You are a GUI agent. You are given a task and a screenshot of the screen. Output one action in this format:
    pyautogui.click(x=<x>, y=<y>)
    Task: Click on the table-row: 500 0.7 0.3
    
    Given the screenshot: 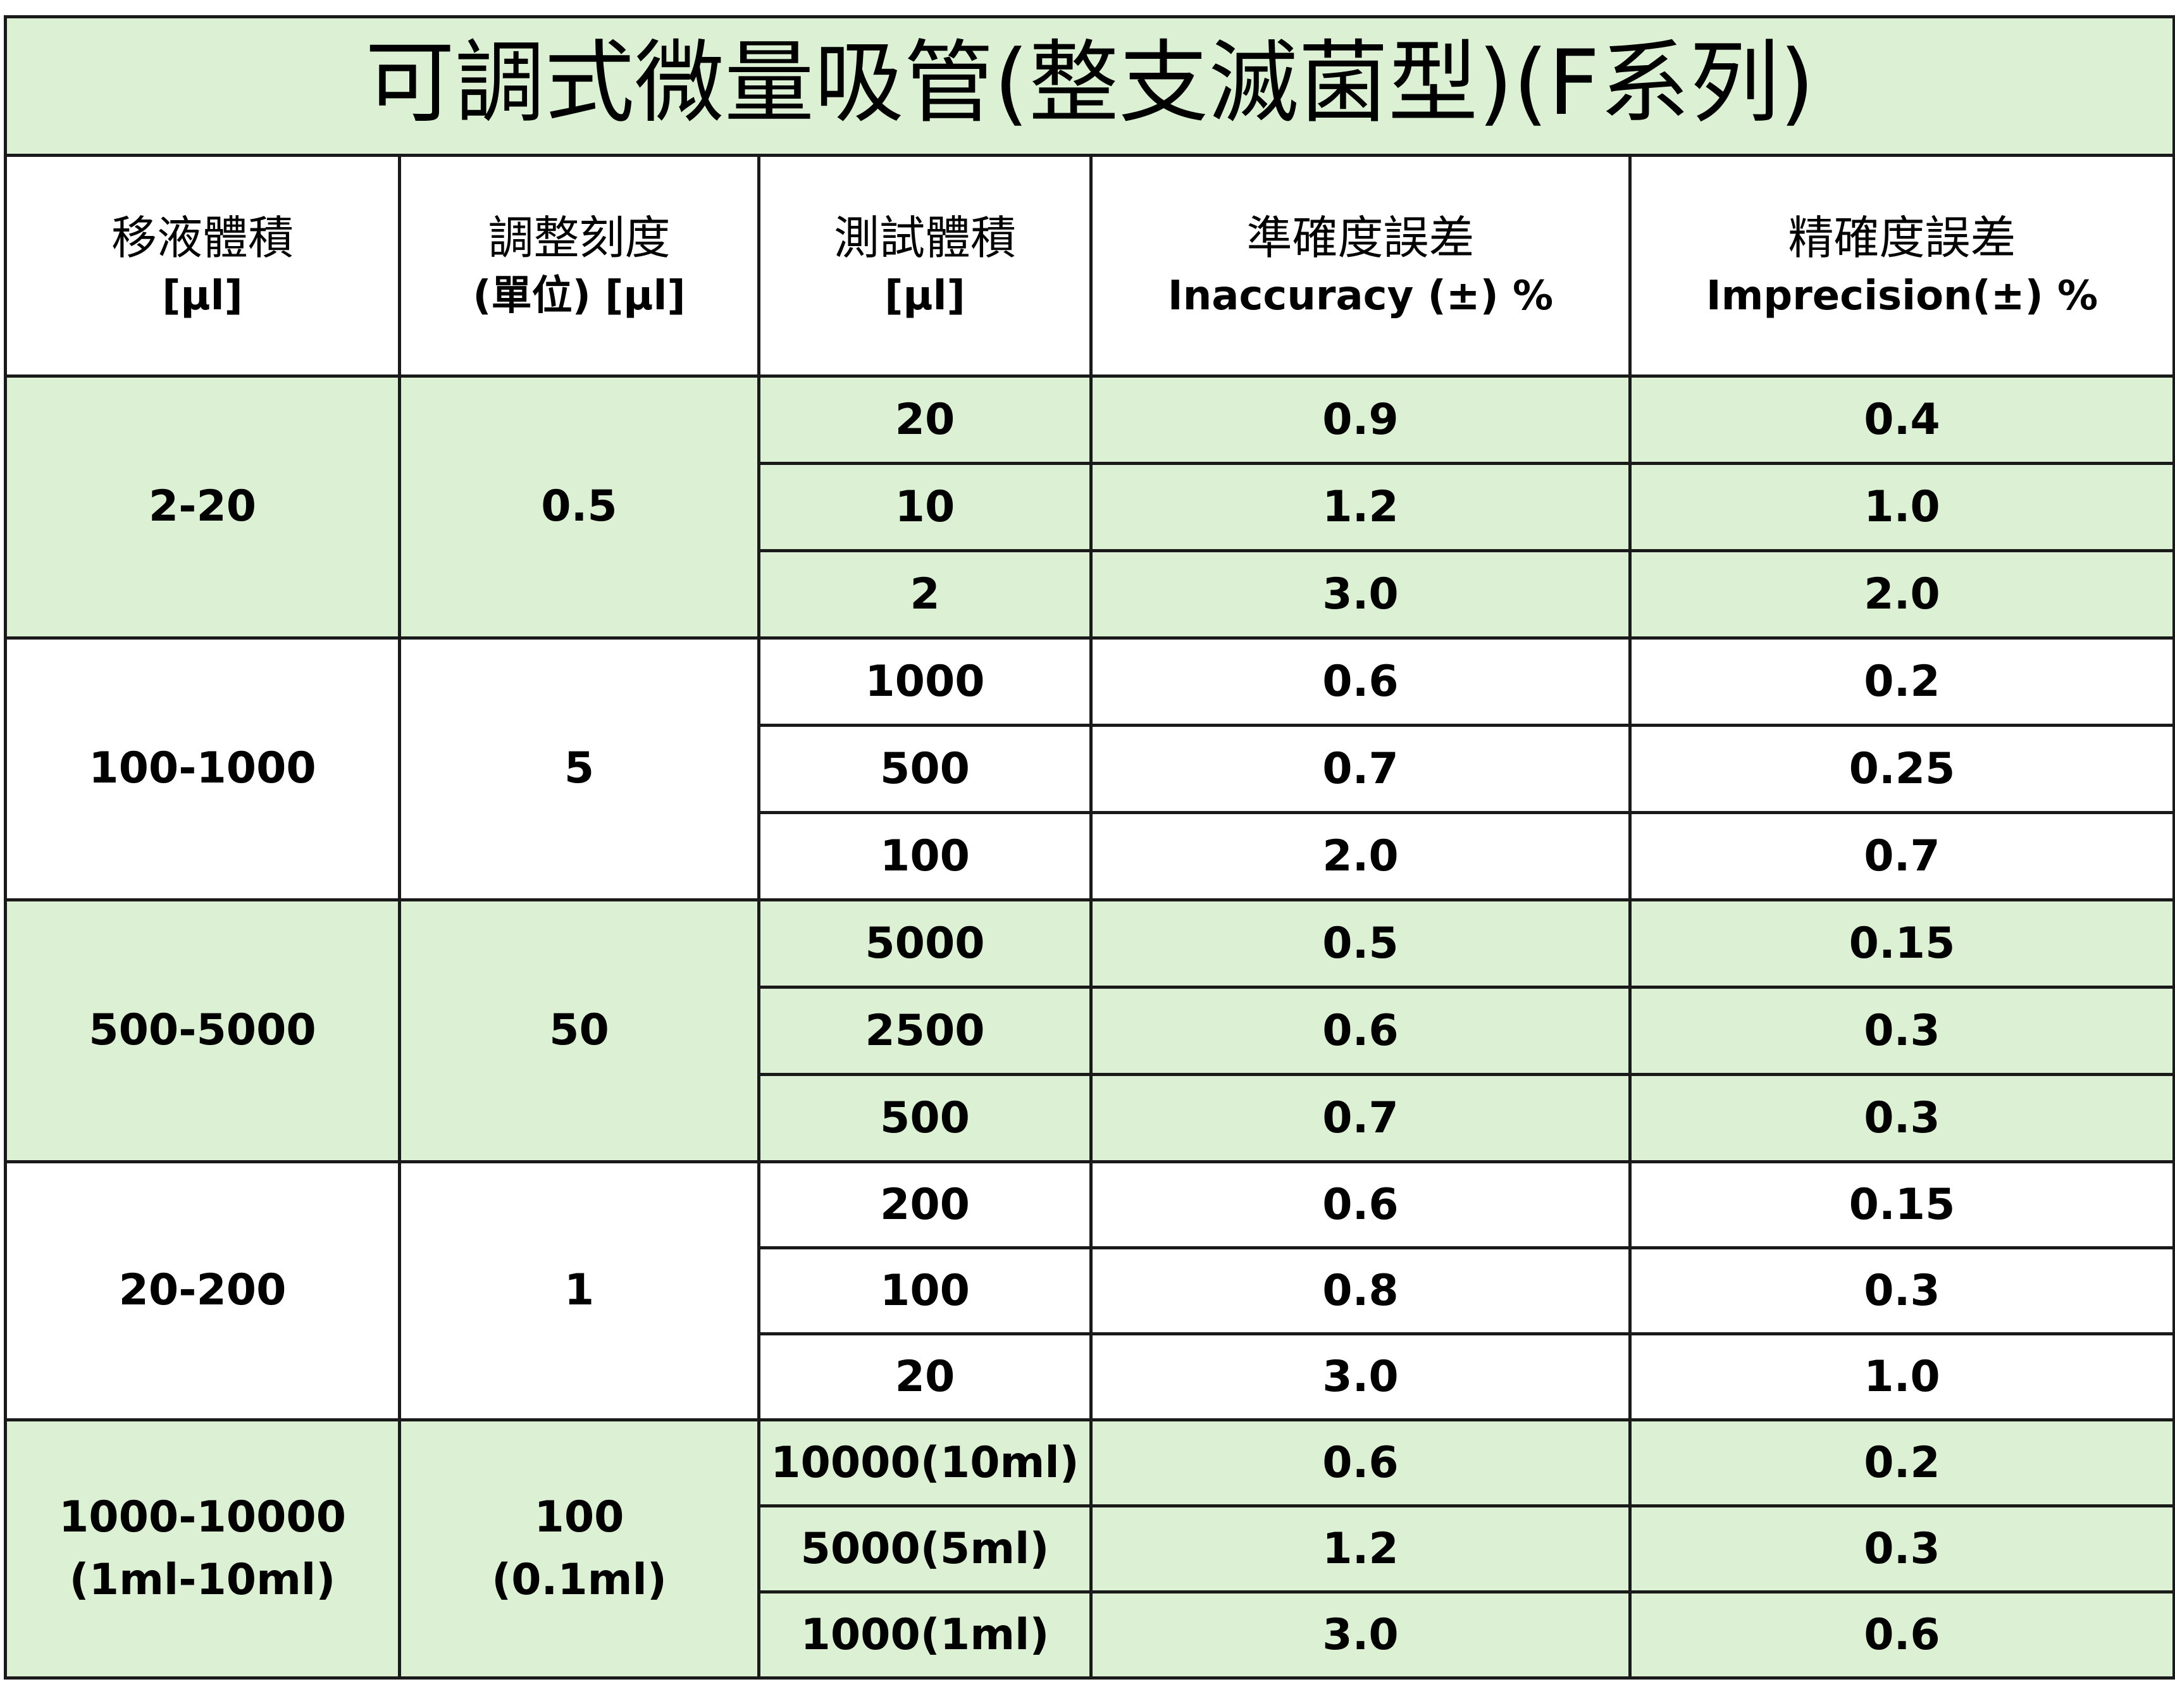 What is the action you would take?
    pyautogui.click(x=1090, y=1118)
    